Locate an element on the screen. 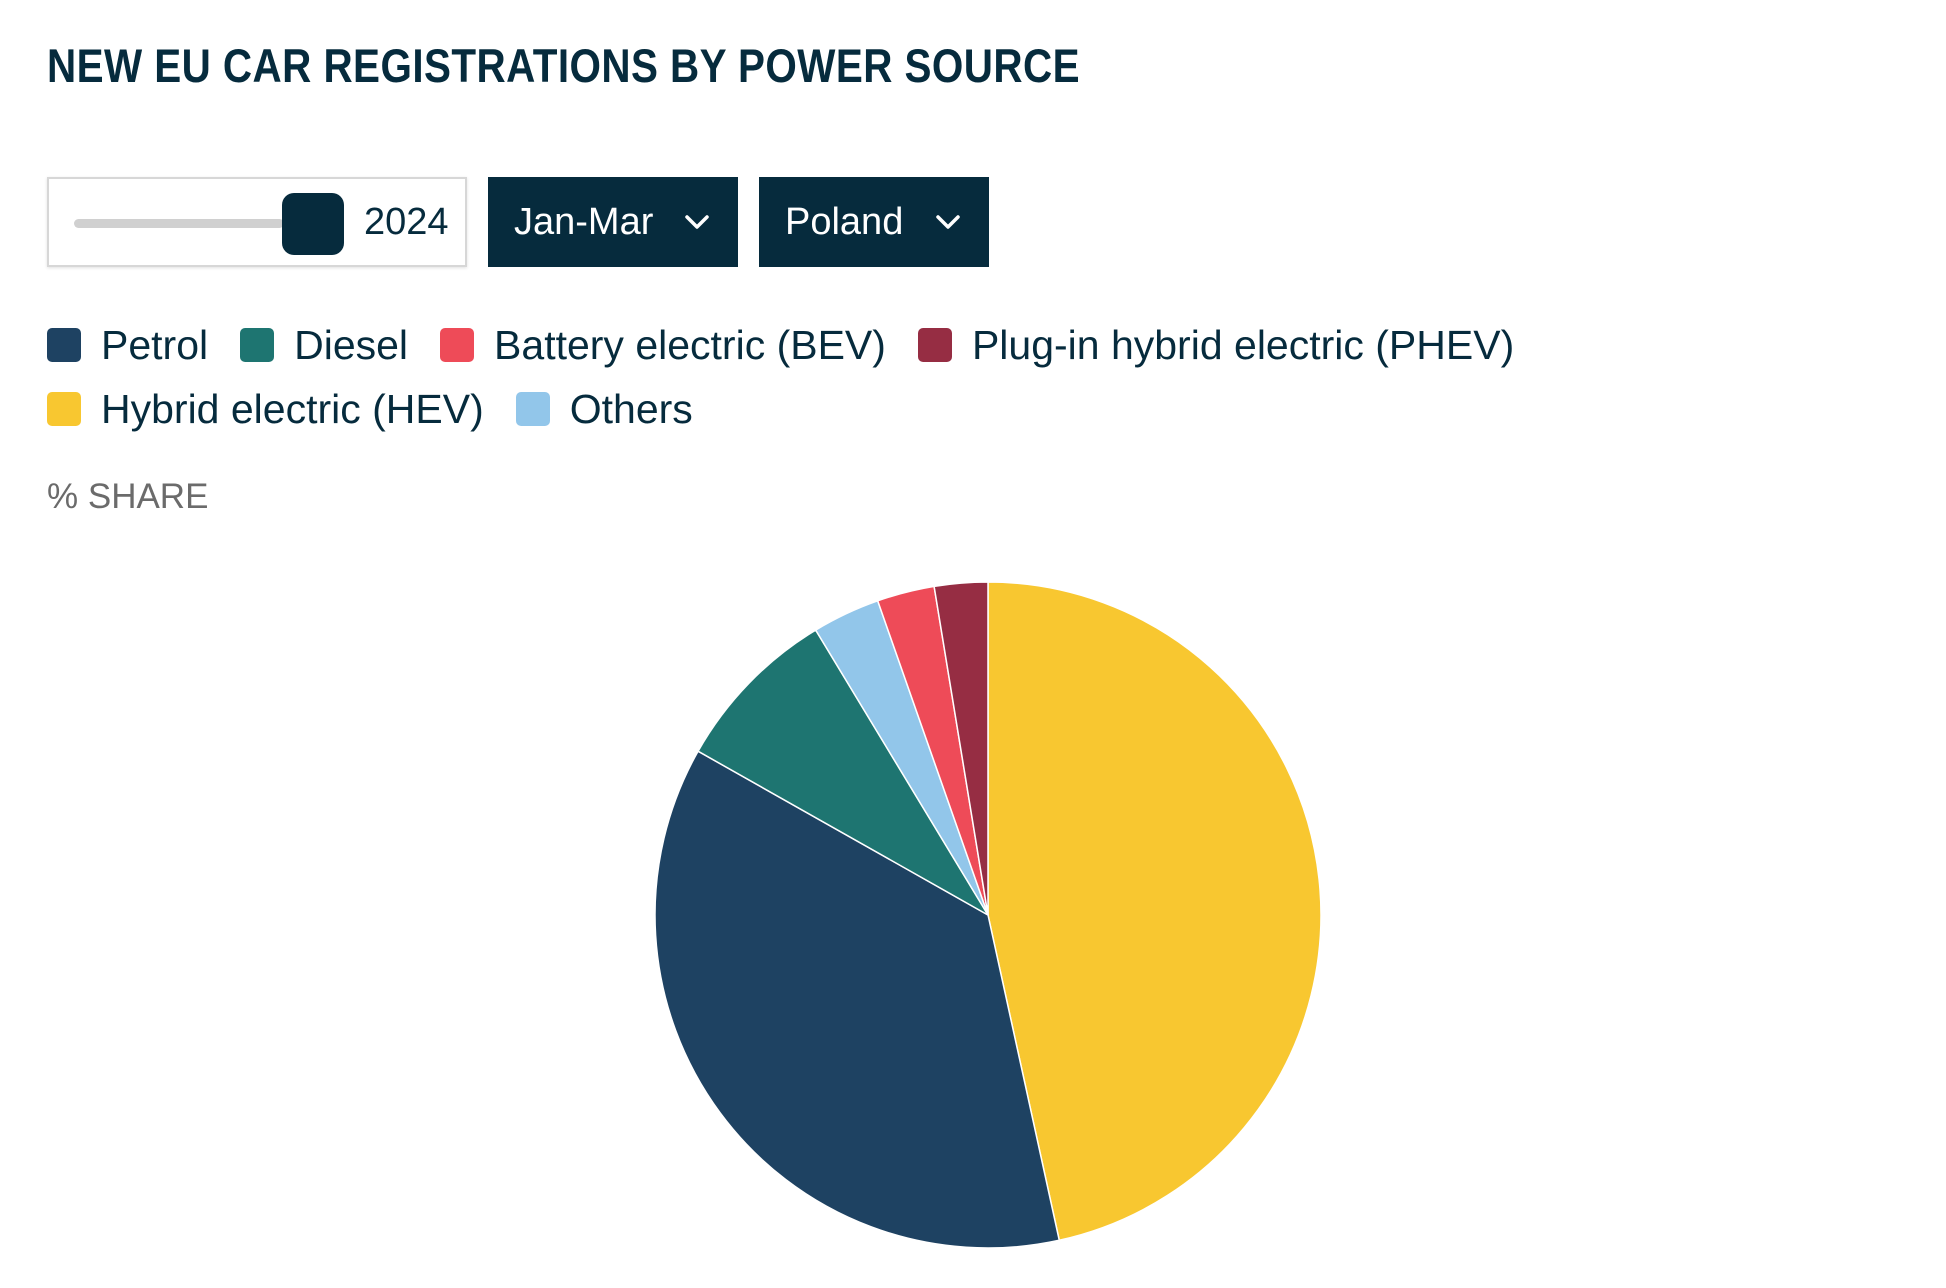 The image size is (1946, 1288). legend-label-hev: Hybrid electric (HEV) is located at coordinates (292, 408).